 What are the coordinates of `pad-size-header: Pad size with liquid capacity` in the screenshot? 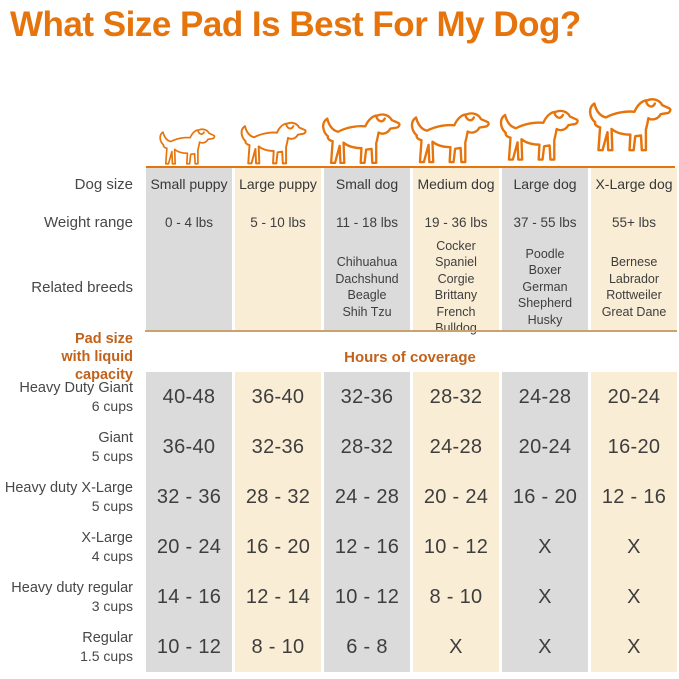 It's located at (72, 357).